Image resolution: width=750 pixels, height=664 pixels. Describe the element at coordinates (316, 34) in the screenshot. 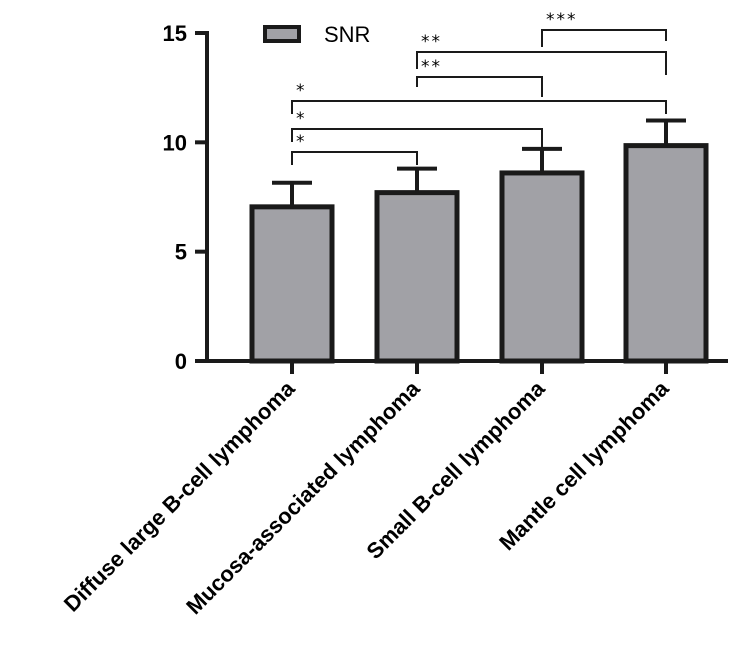

I see `legend: SNR` at that location.